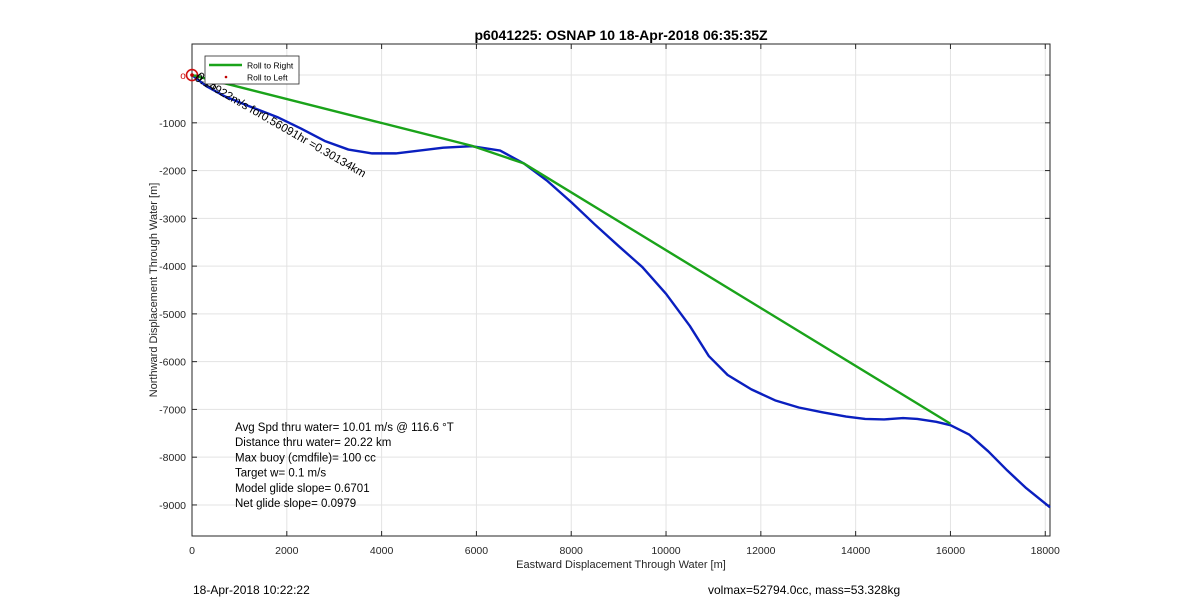  What do you see at coordinates (621, 565) in the screenshot?
I see `x-axis-label: Eastward Displacement Through Water [m]` at bounding box center [621, 565].